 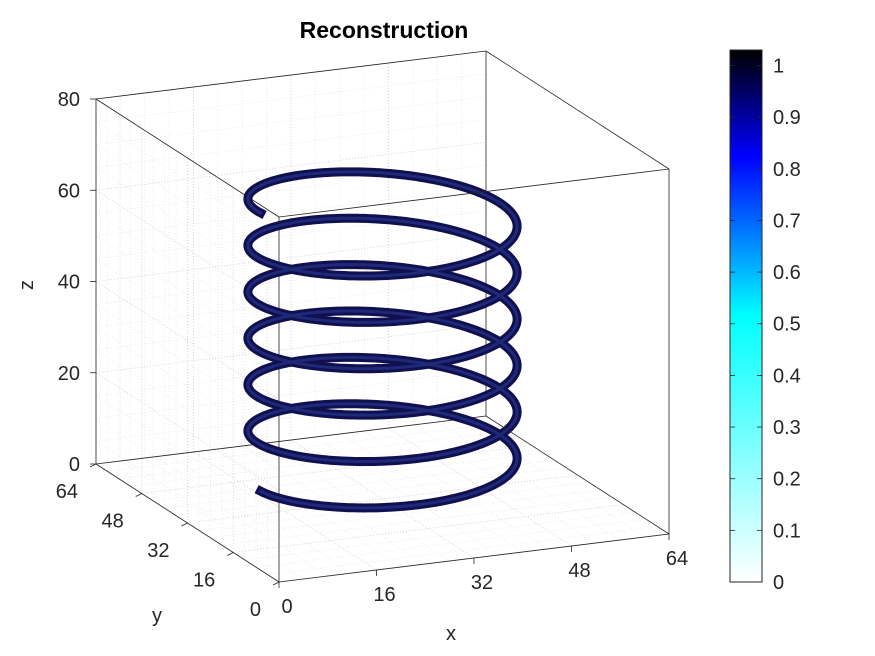 I want to click on x-tick-label: 0, so click(x=286, y=607).